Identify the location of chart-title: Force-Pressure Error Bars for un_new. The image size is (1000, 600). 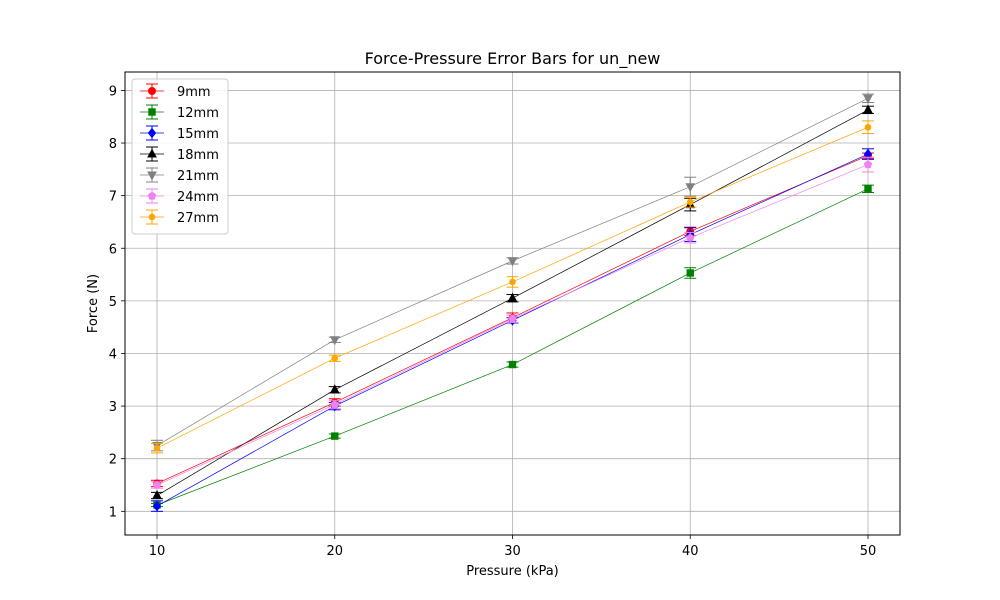
(513, 59).